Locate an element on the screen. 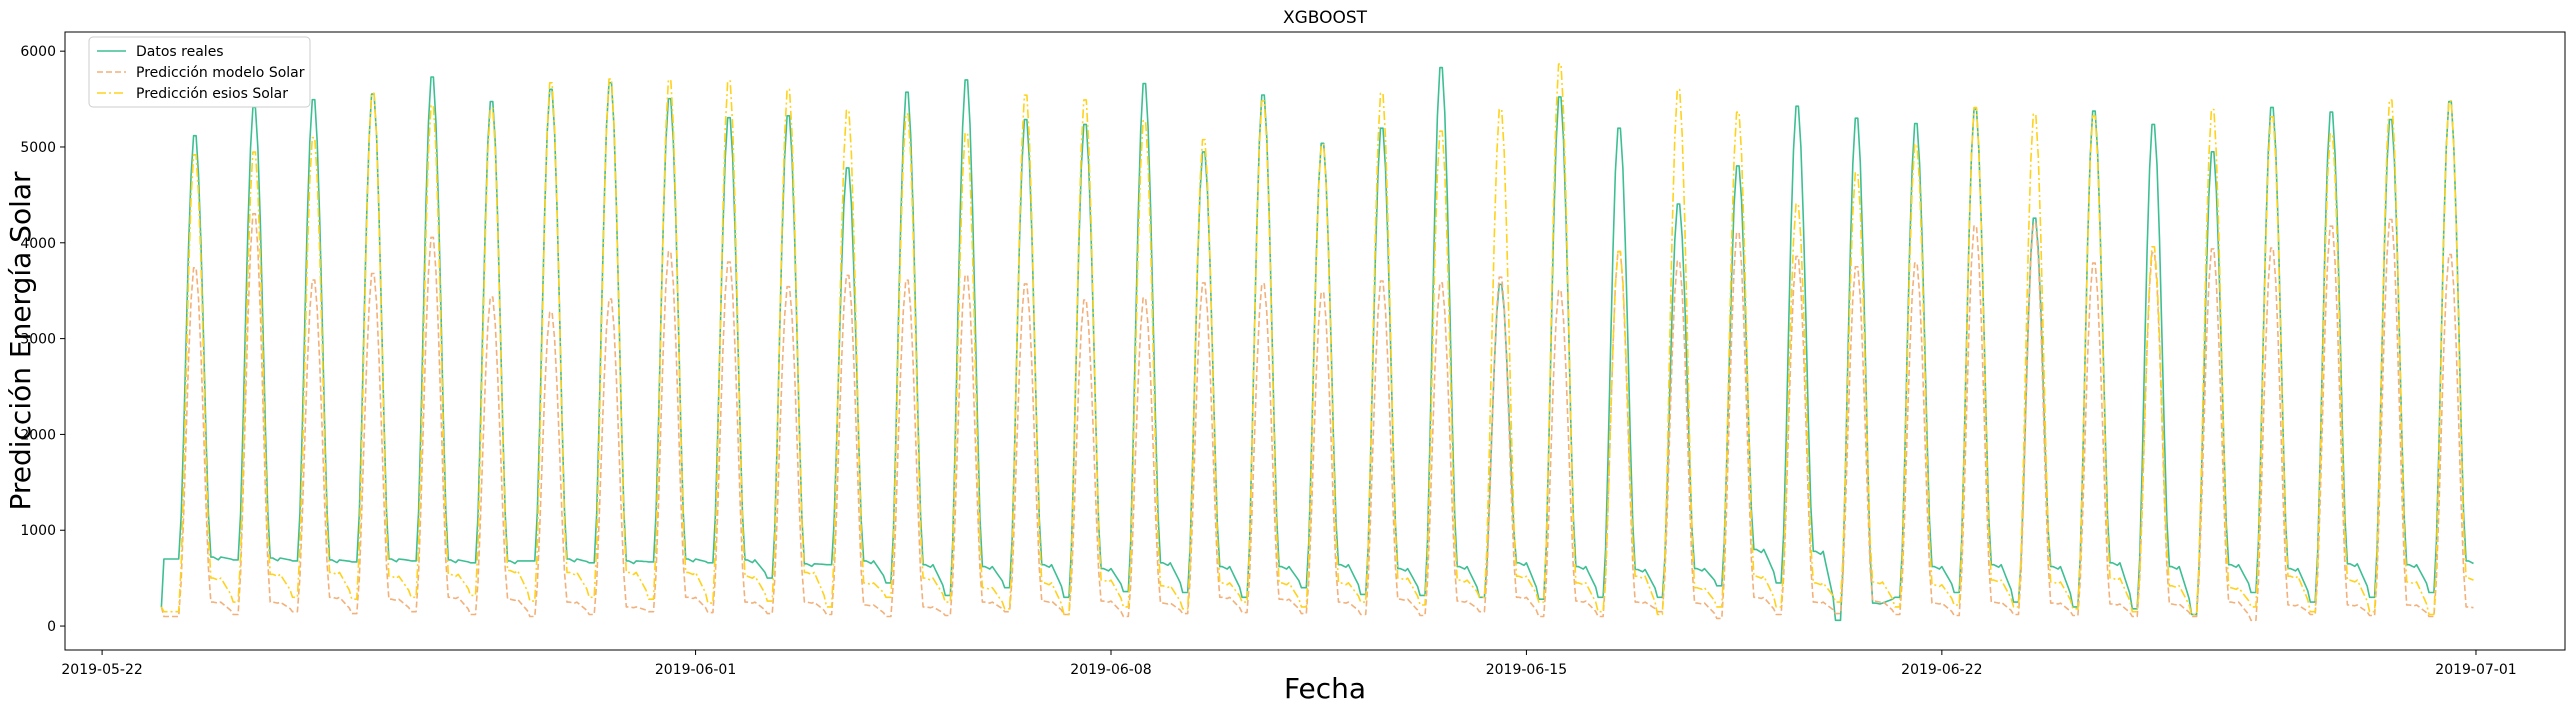 This screenshot has width=2575, height=711. legend-box is located at coordinates (199, 72).